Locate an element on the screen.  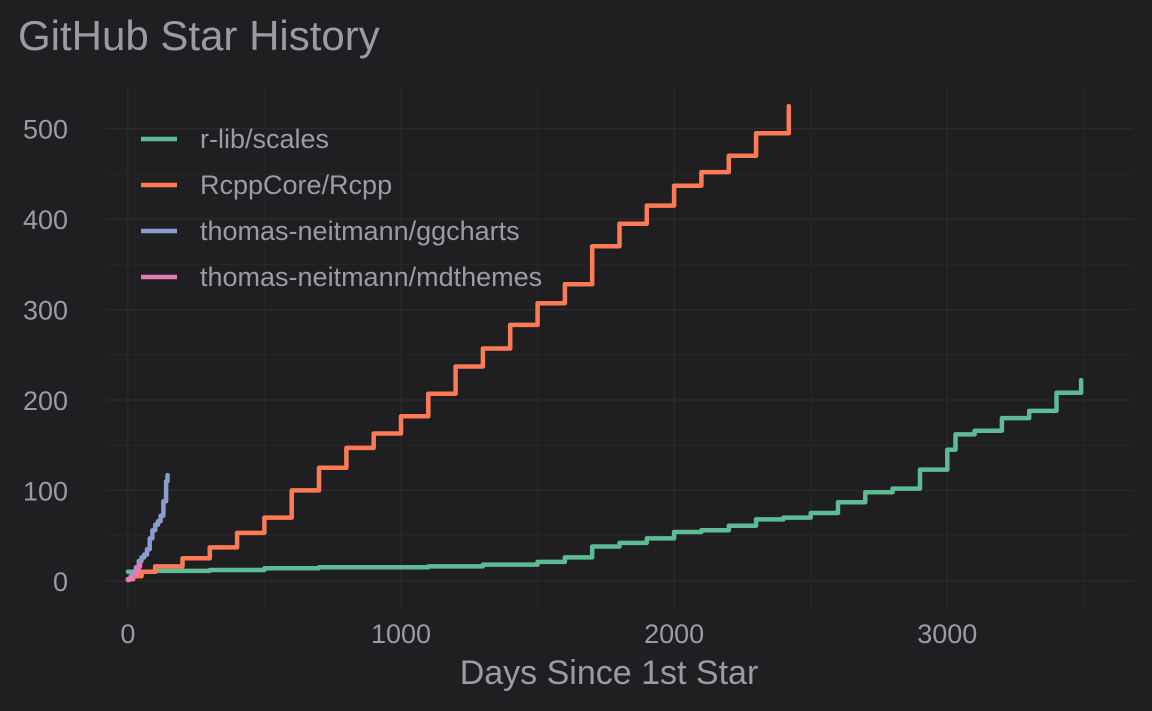
x-tick-label: 3000 is located at coordinates (947, 634).